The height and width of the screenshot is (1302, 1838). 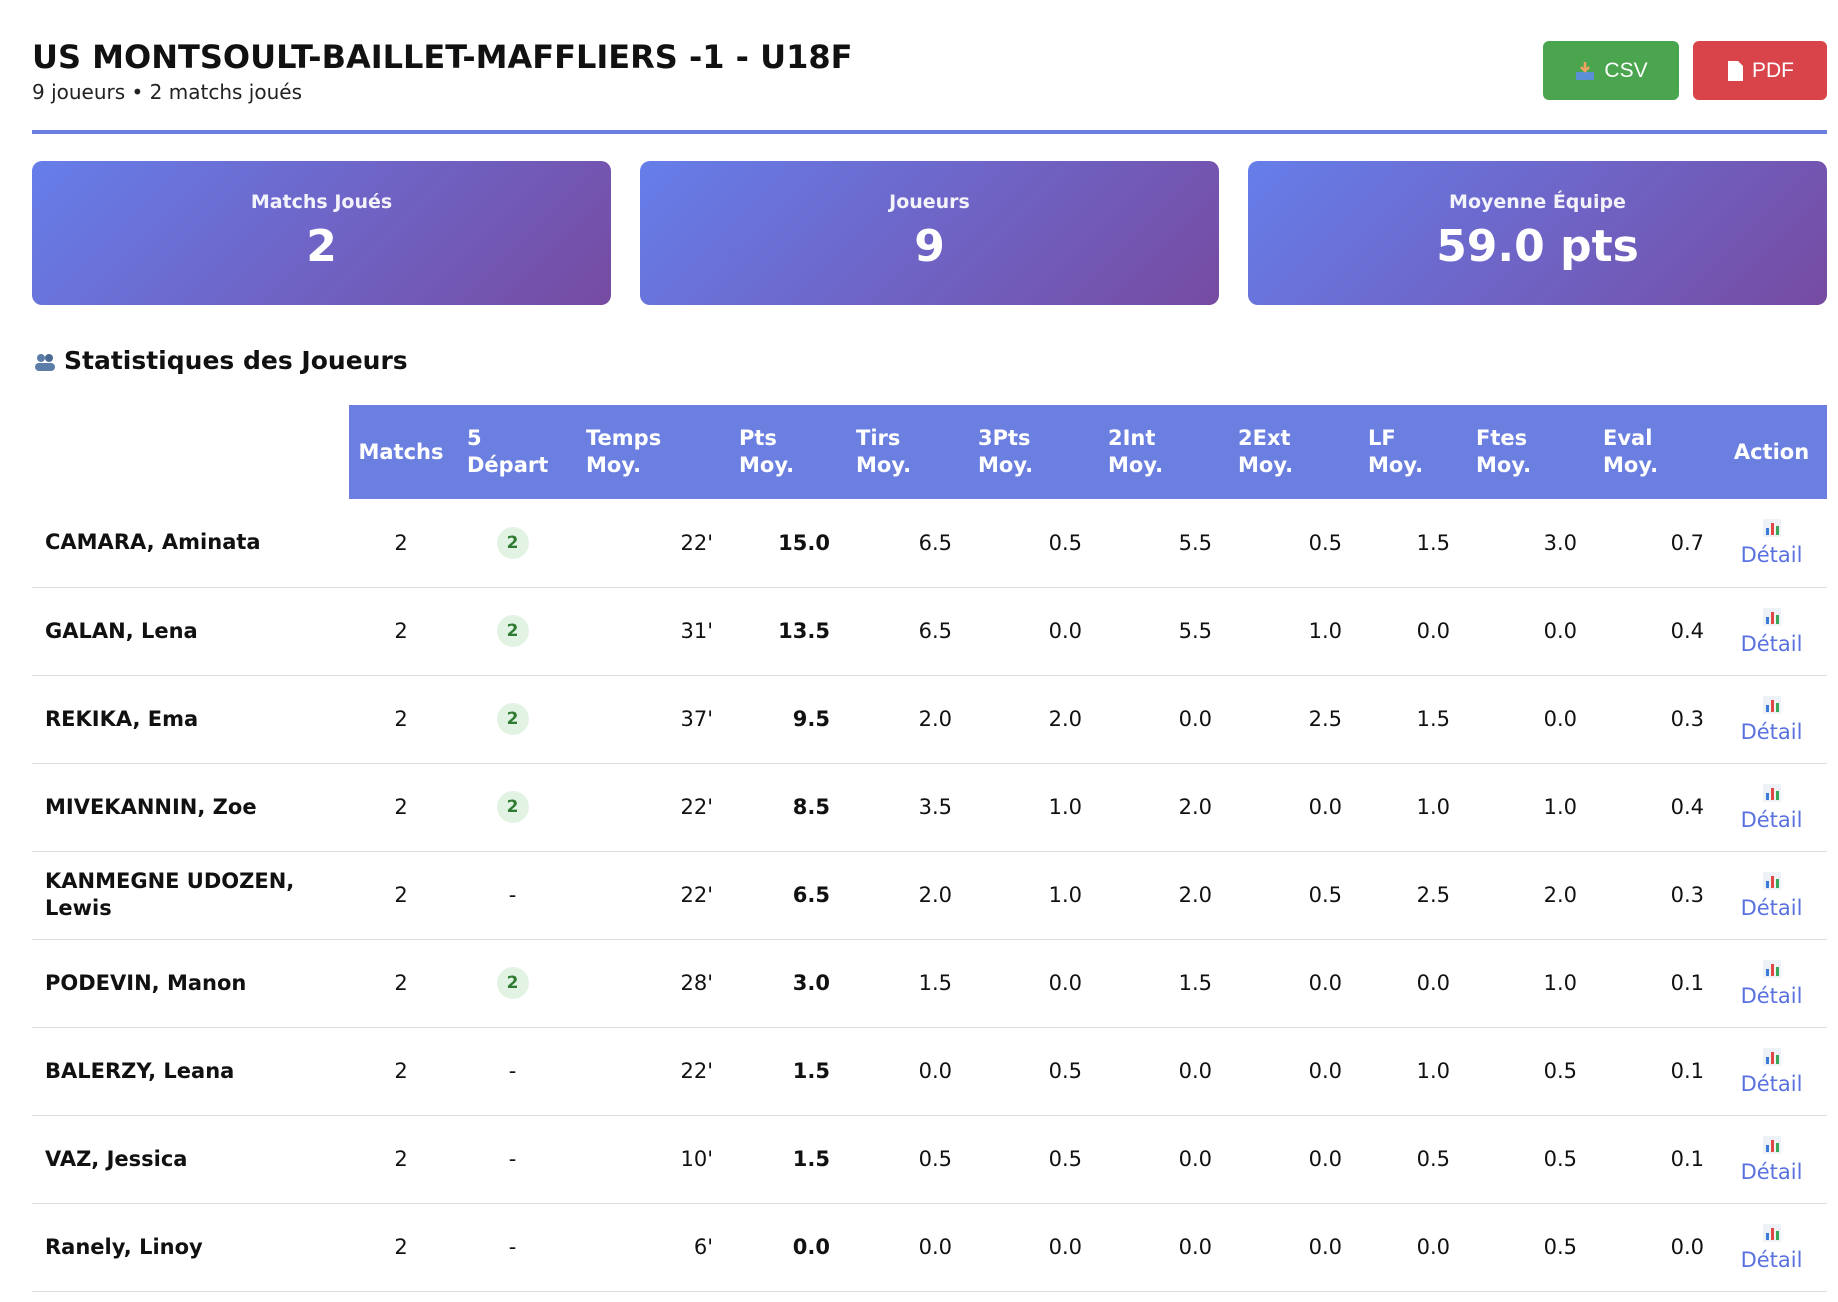 What do you see at coordinates (1652, 1071) in the screenshot?
I see `cell: 0.1` at bounding box center [1652, 1071].